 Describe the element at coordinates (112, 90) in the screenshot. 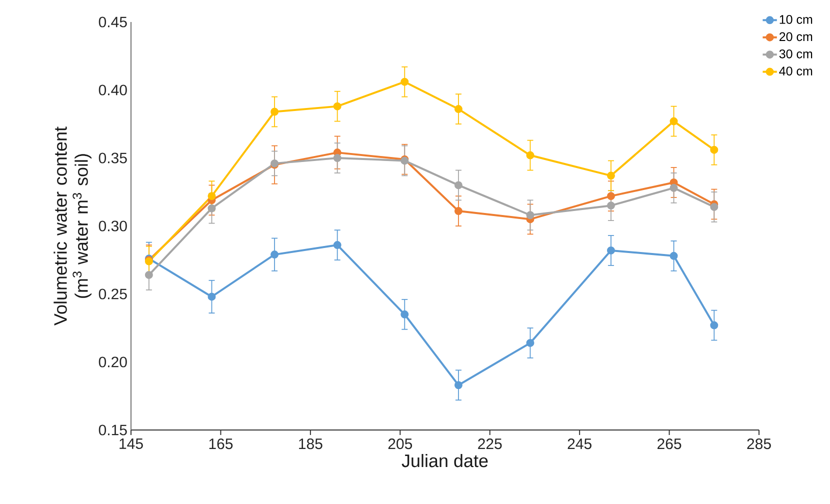

I see `y-tick-label: 0.40` at that location.